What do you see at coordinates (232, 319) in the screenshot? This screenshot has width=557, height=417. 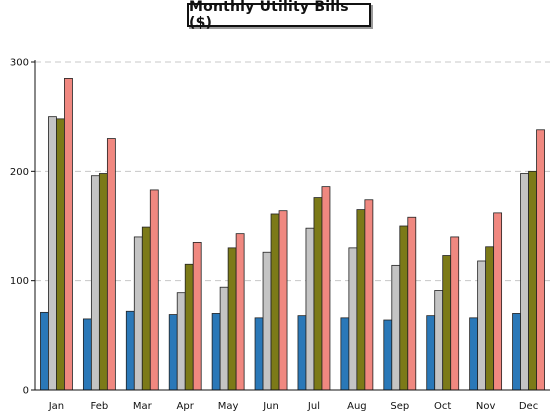 I see `bar-3-may` at bounding box center [232, 319].